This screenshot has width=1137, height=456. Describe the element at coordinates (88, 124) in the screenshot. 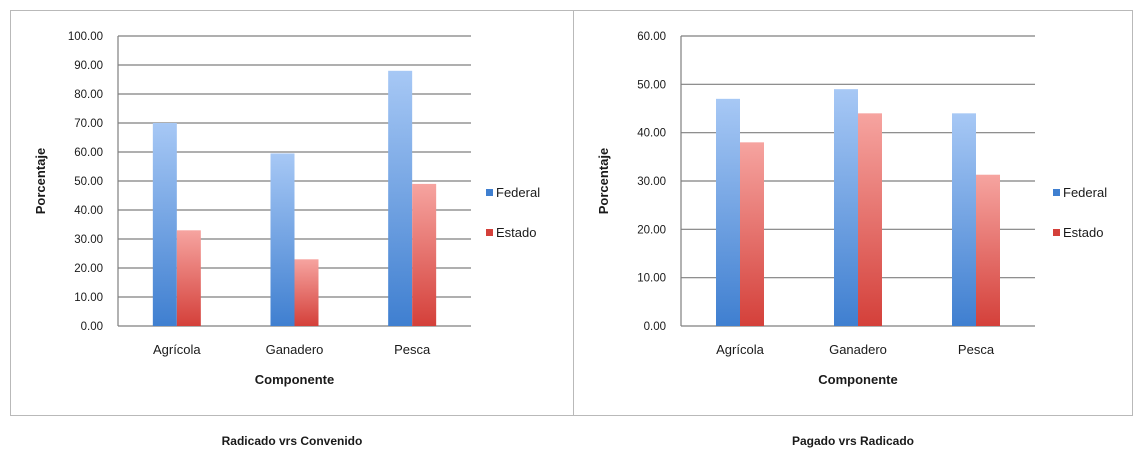

I see `y-tick-label: 70.00` at that location.